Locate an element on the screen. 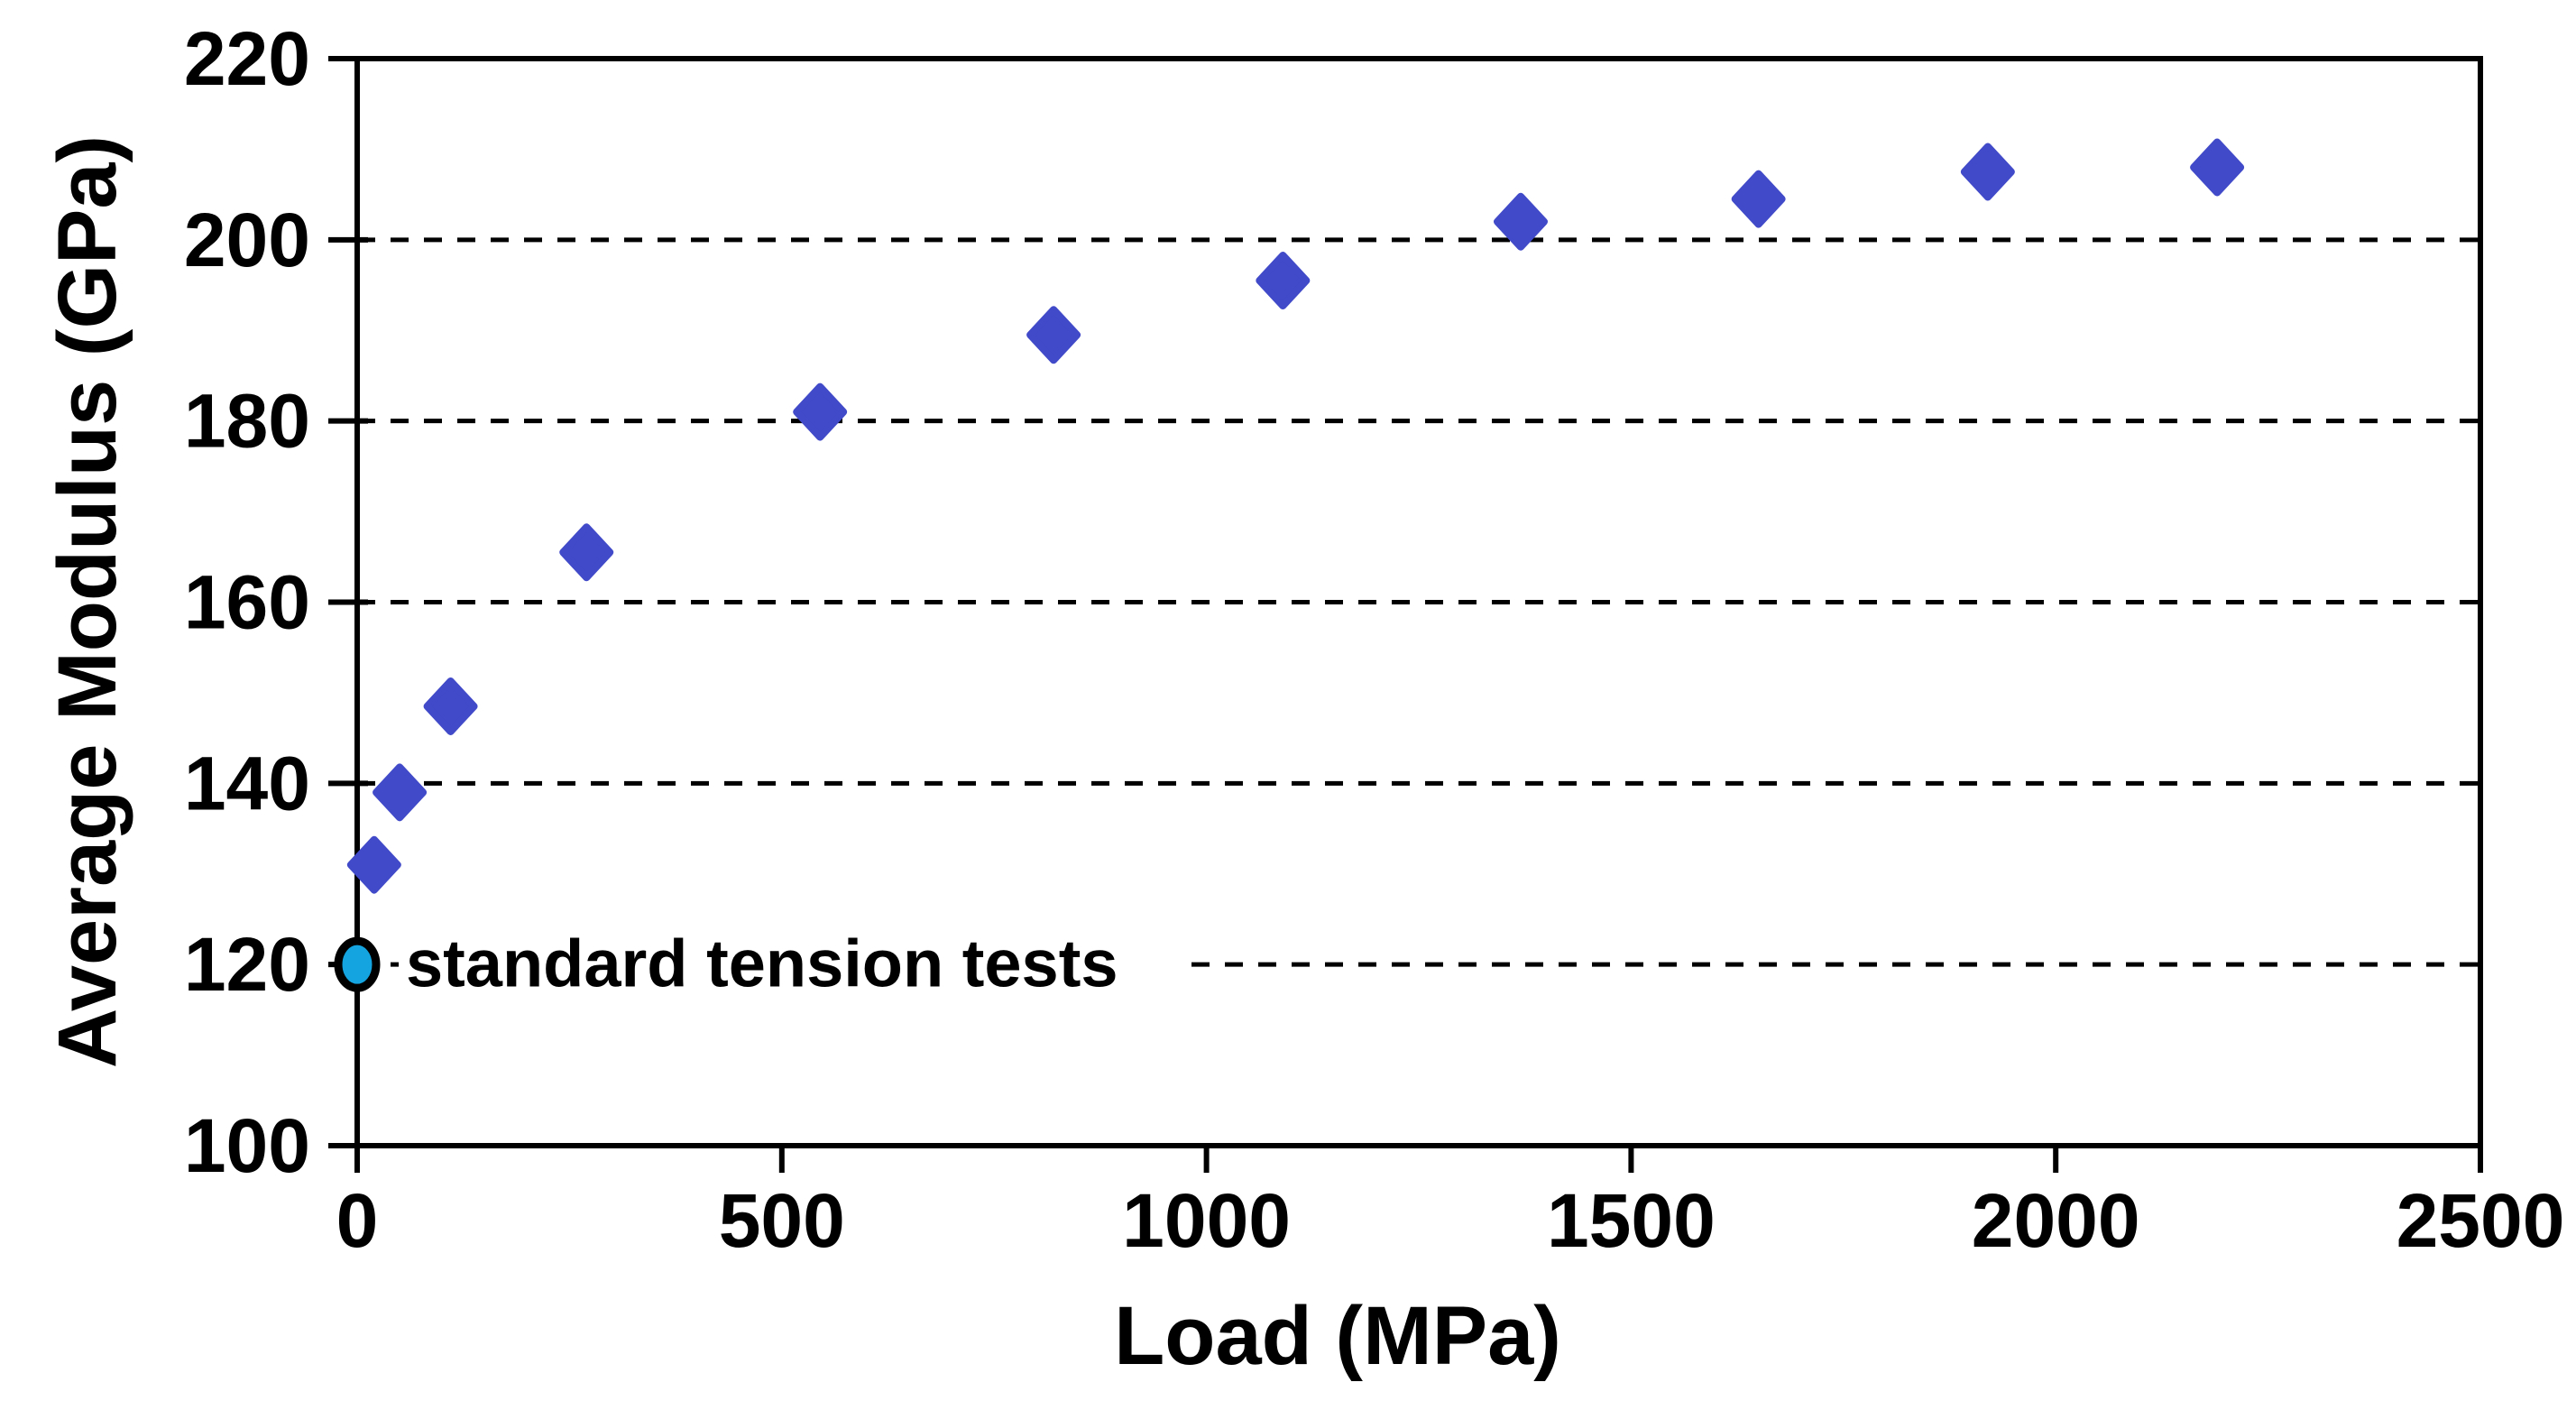  x-tick-label-0: 0 is located at coordinates (357, 1221).